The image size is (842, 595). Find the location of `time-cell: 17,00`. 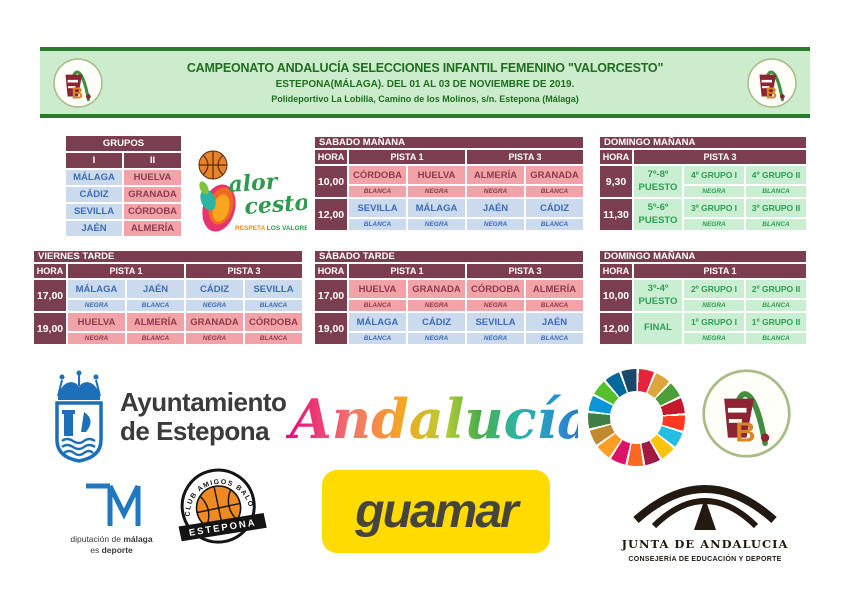

time-cell: 17,00 is located at coordinates (331, 295).